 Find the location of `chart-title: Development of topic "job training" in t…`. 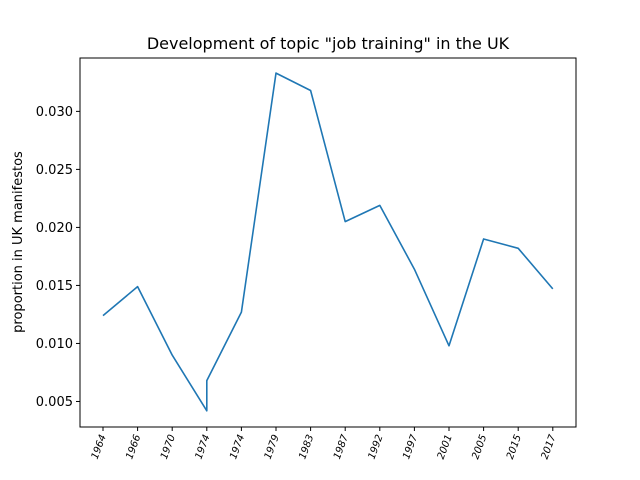

chart-title: Development of topic "job training" in t… is located at coordinates (328, 43).